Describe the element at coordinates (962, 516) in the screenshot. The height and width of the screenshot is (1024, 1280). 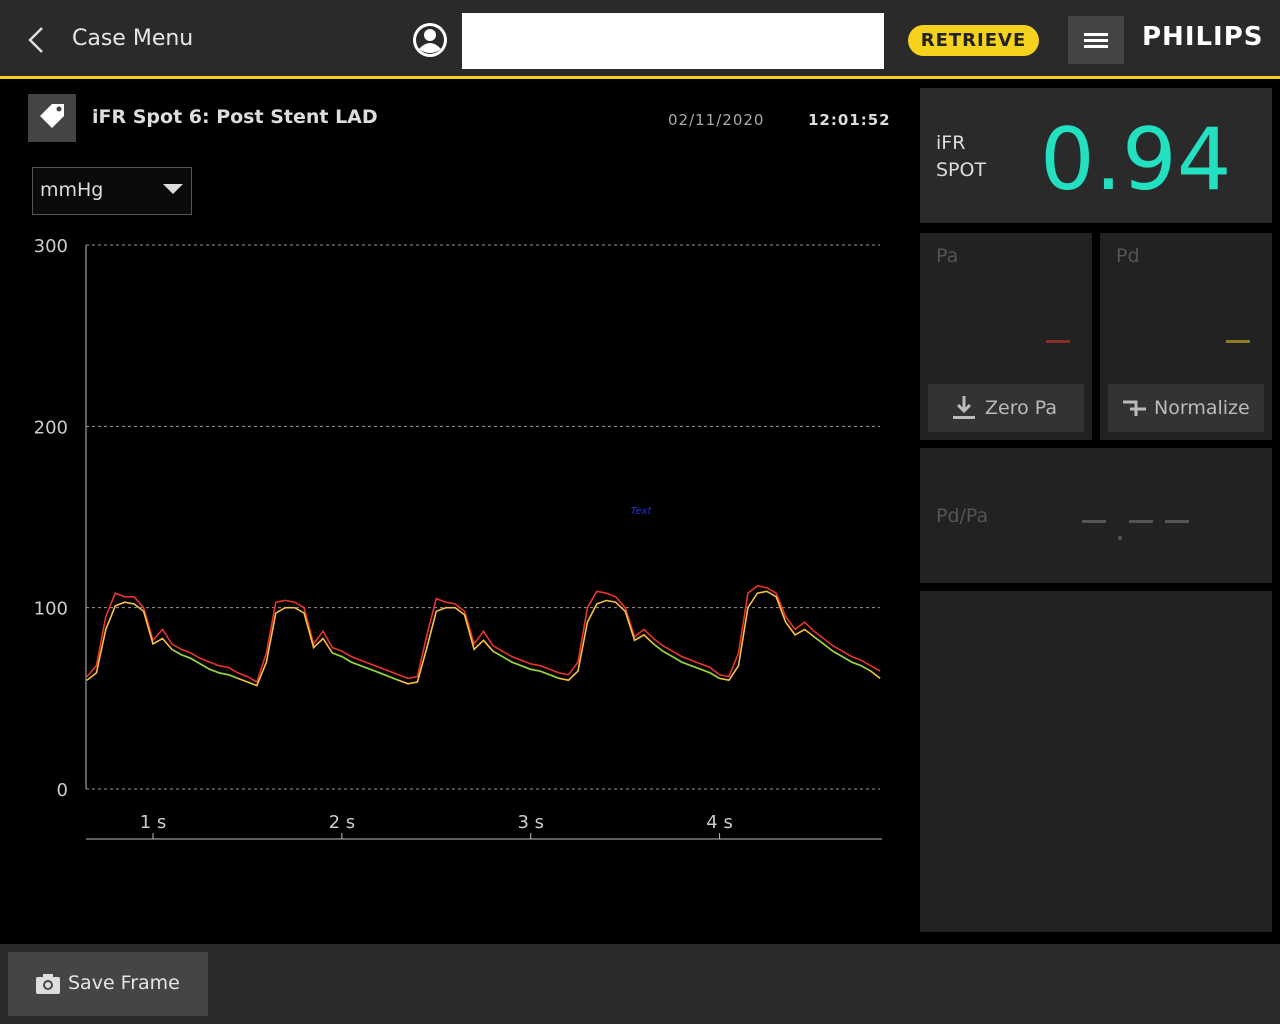
I see `ratio-label: Pd/Pa` at that location.